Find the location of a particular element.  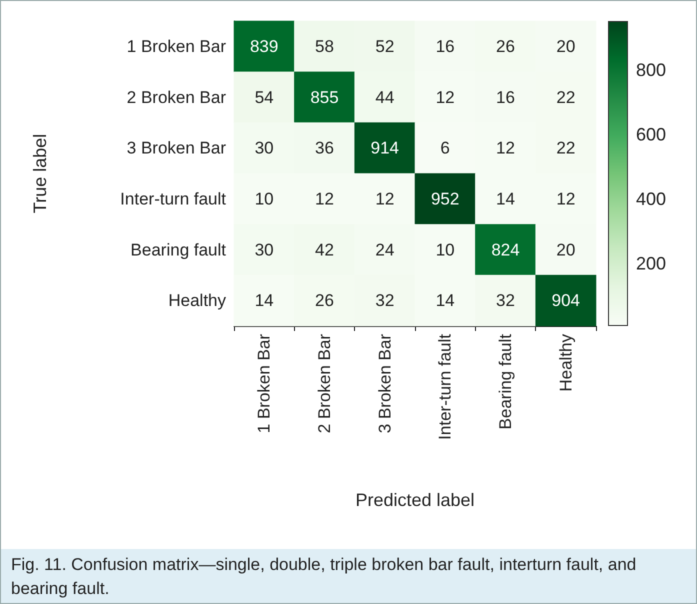

caption: Fig. 11. Confusion matrix—single, double, triple broken bar fault, interturn fault, and bearing fault. is located at coordinates (348, 576).